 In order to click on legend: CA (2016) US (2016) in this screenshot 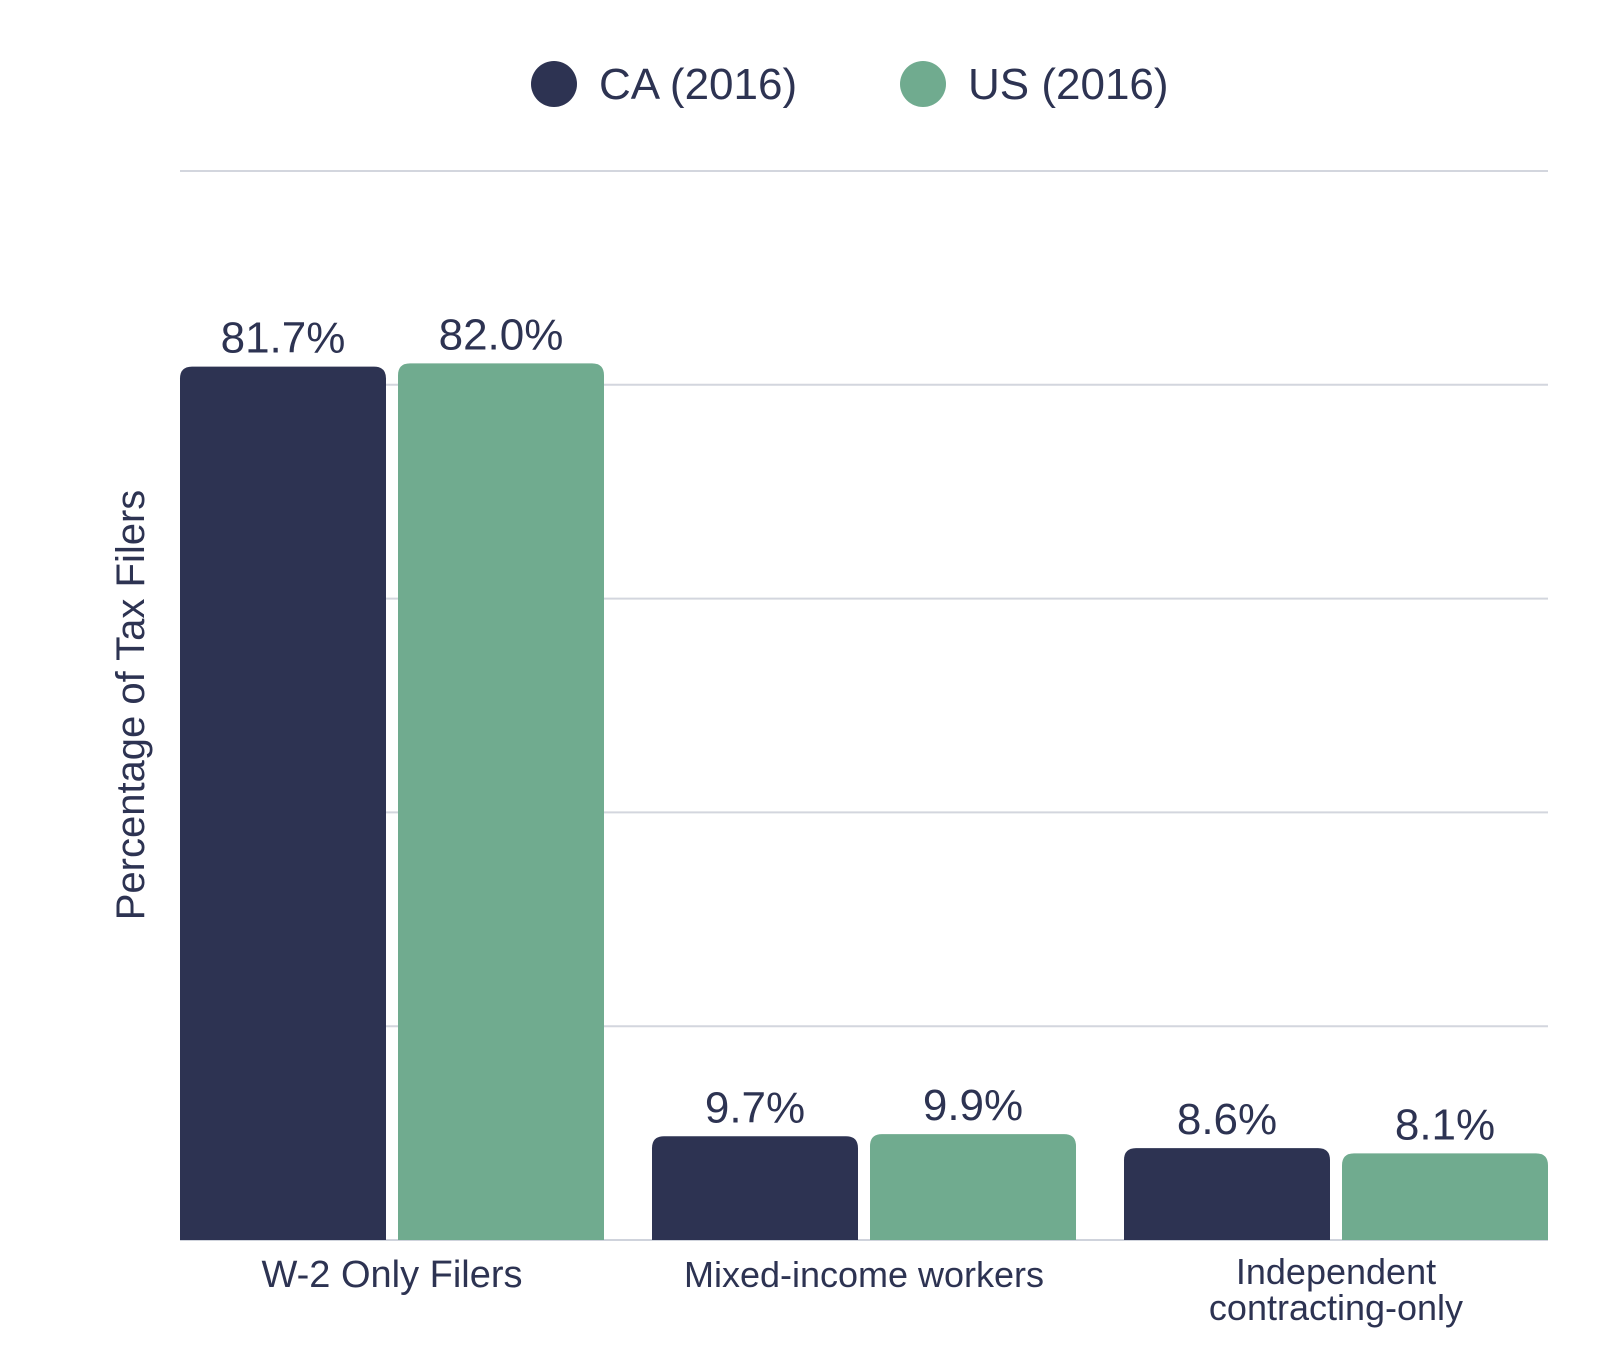, I will do `click(850, 84)`.